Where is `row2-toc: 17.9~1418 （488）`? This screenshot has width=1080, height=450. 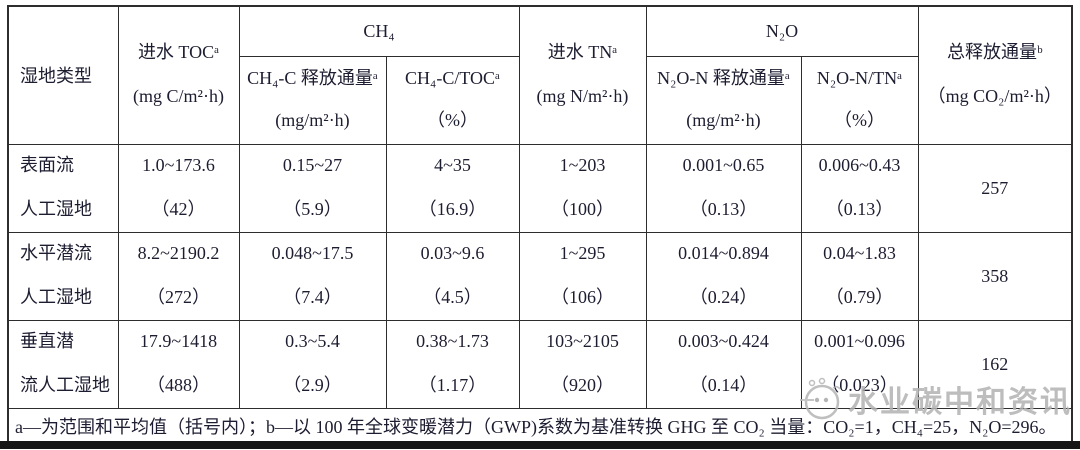 row2-toc: 17.9~1418 （488） is located at coordinates (178, 364).